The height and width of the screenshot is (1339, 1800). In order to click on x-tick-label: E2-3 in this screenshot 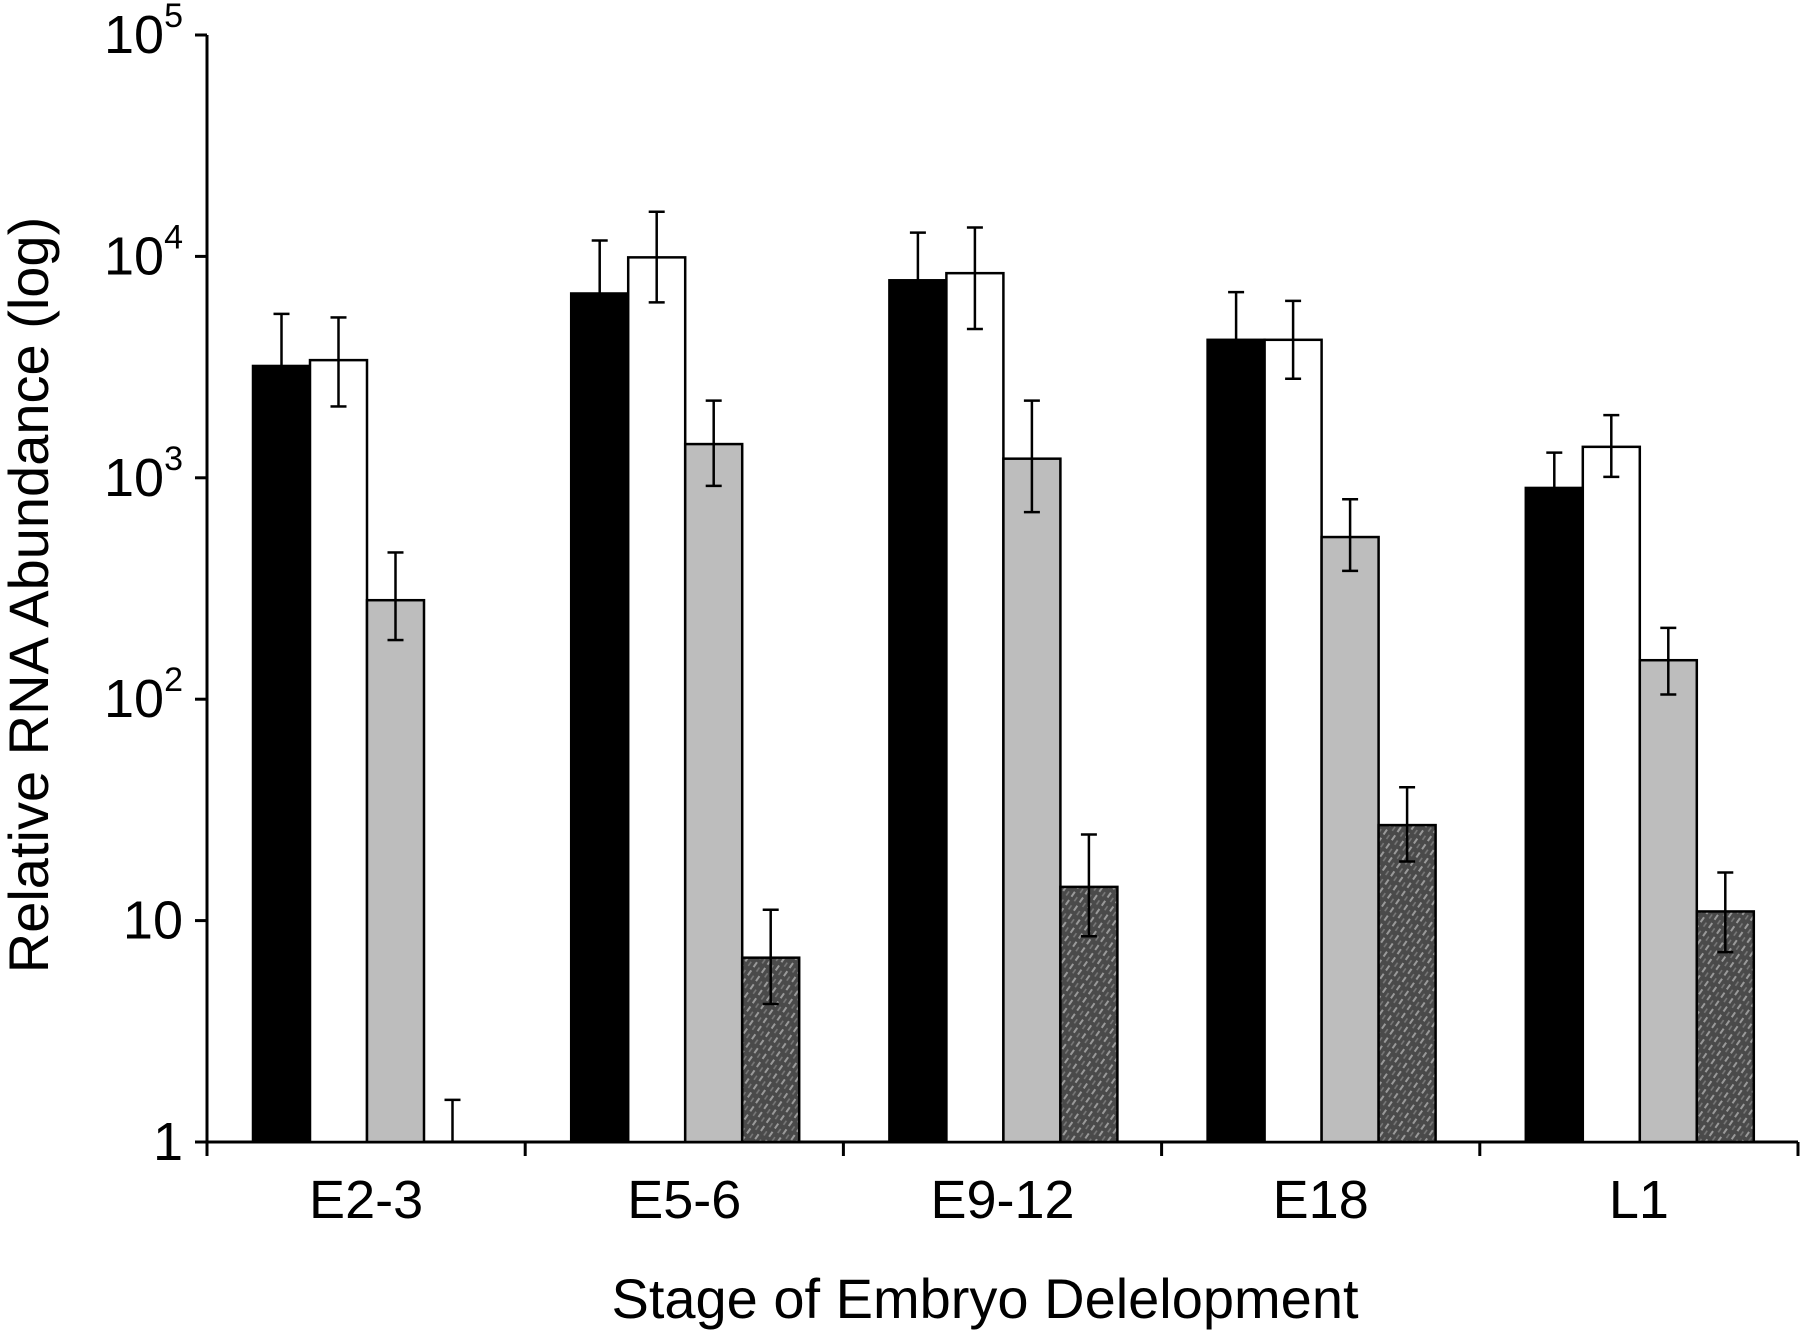, I will do `click(366, 1200)`.